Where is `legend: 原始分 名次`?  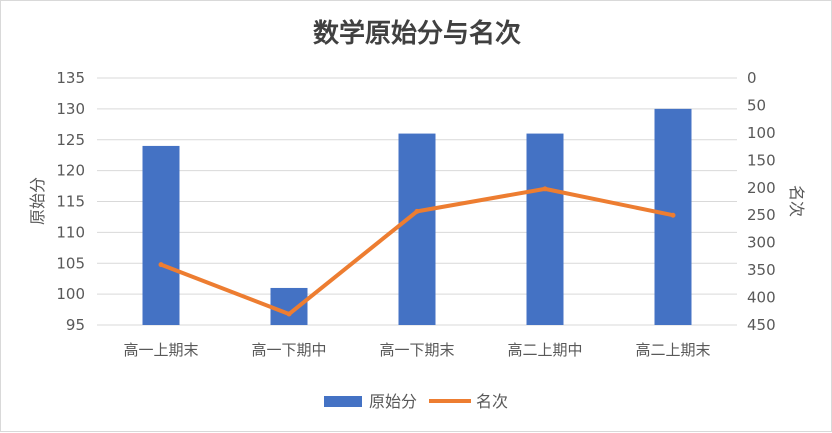 legend: 原始分 名次 is located at coordinates (416, 401).